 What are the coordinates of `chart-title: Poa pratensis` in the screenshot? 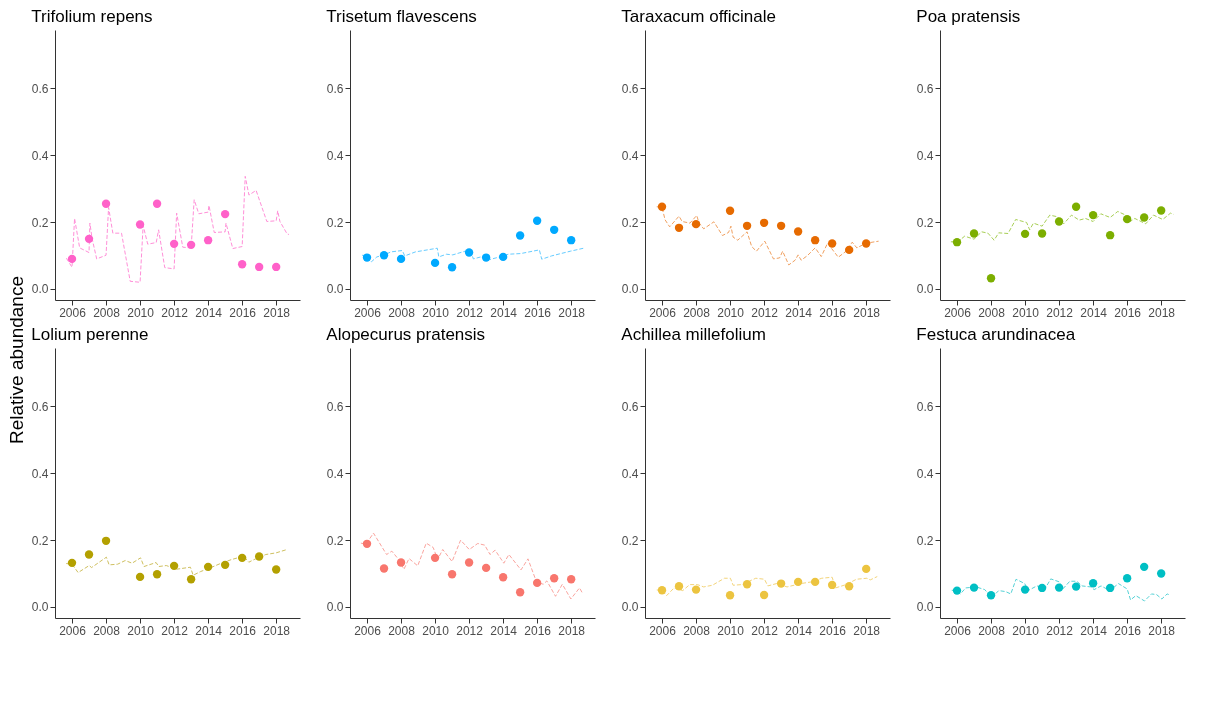 It's located at (968, 16).